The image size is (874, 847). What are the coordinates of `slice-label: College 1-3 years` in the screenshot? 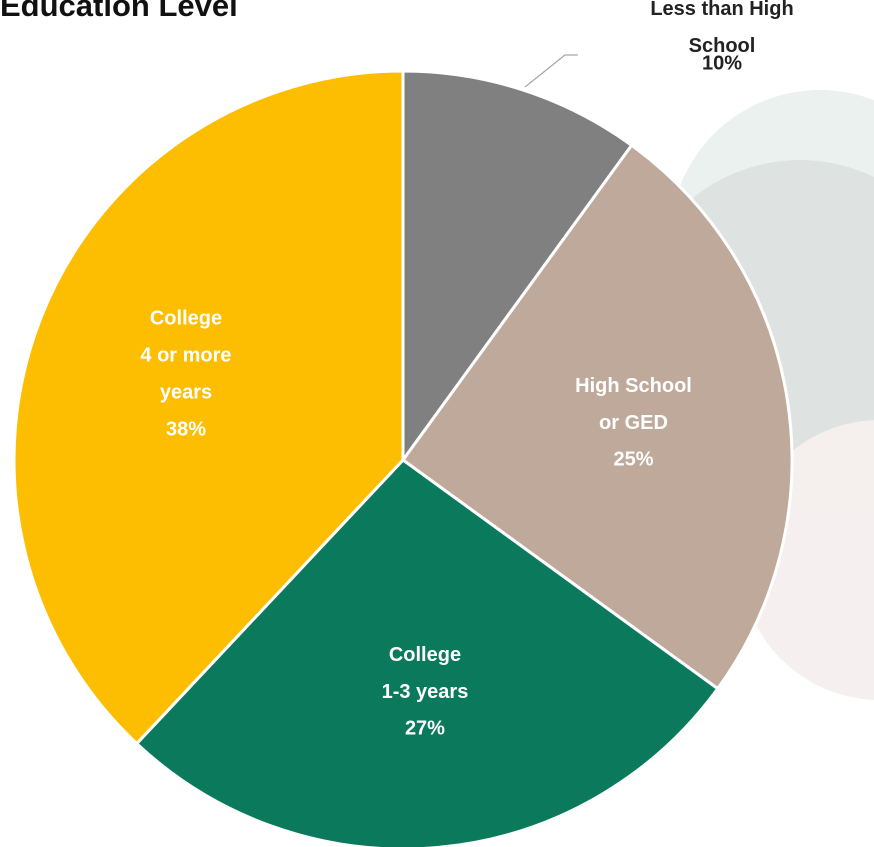 It's located at (425, 673).